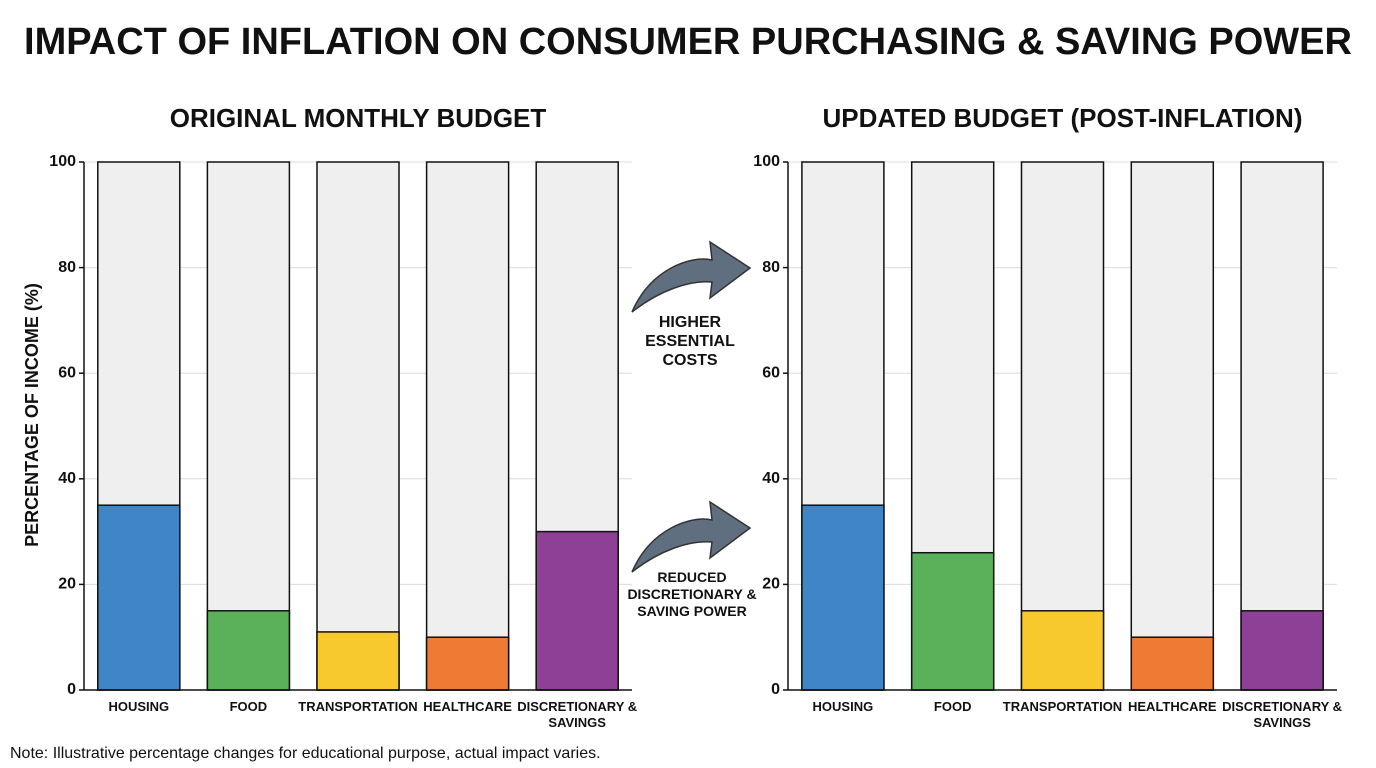 The width and height of the screenshot is (1376, 768). Describe the element at coordinates (692, 594) in the screenshot. I see `annotation: REDUCED DISCRETIONARY & SAVING POWER` at that location.